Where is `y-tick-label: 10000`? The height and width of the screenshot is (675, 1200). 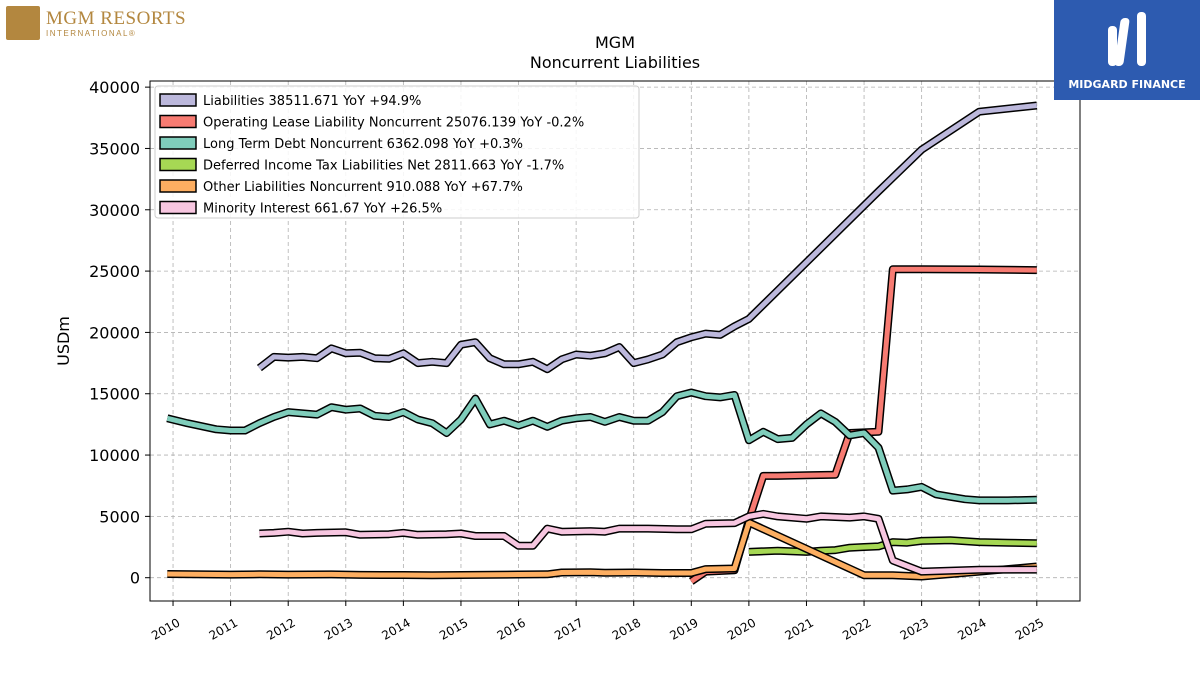 y-tick-label: 10000 is located at coordinates (114, 455).